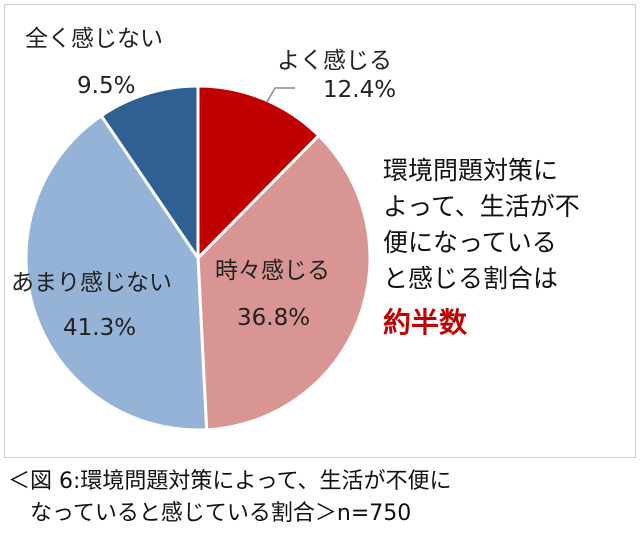  What do you see at coordinates (272, 271) in the screenshot?
I see `slice-label-tokidoki: 時々感じる` at bounding box center [272, 271].